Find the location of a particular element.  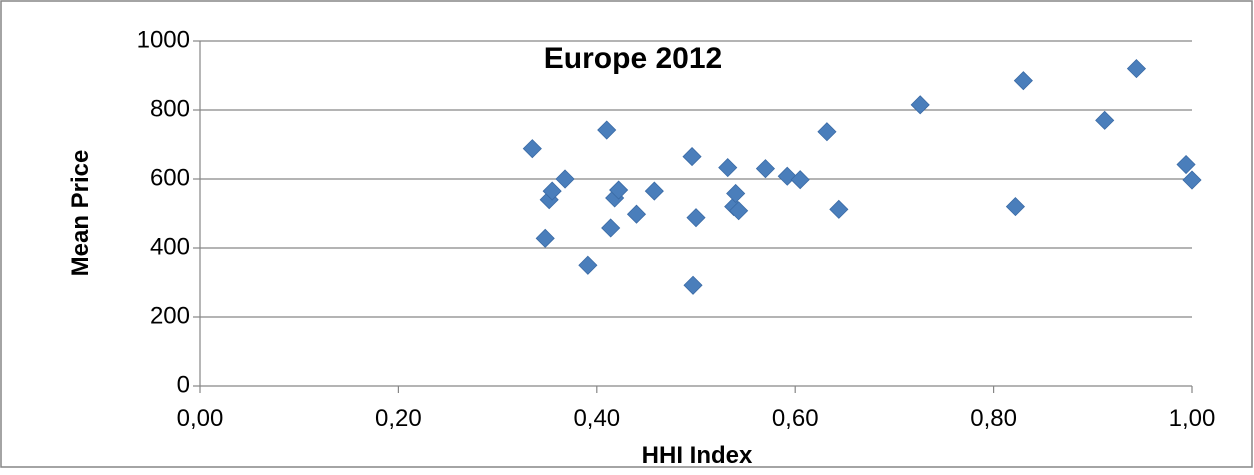

x-tick-label: 0,40 is located at coordinates (596, 418).